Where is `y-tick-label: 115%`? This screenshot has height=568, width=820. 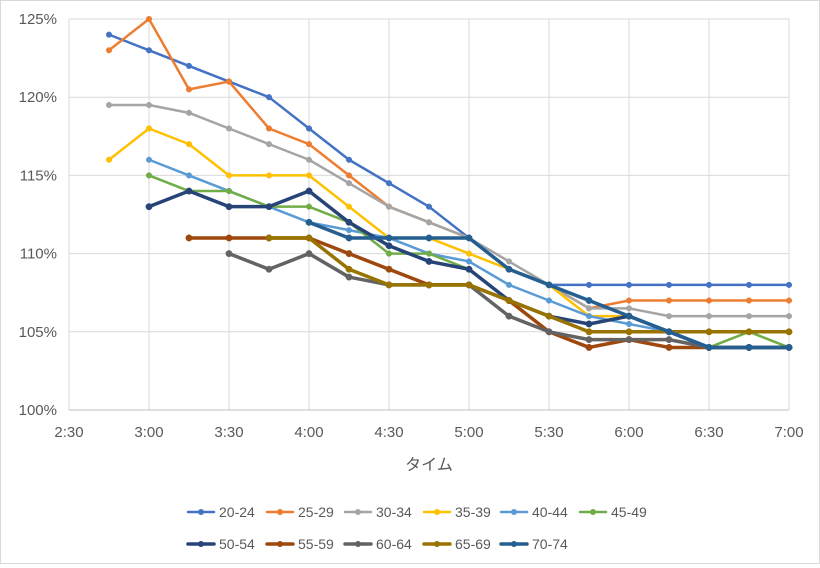
y-tick-label: 115% is located at coordinates (38, 175).